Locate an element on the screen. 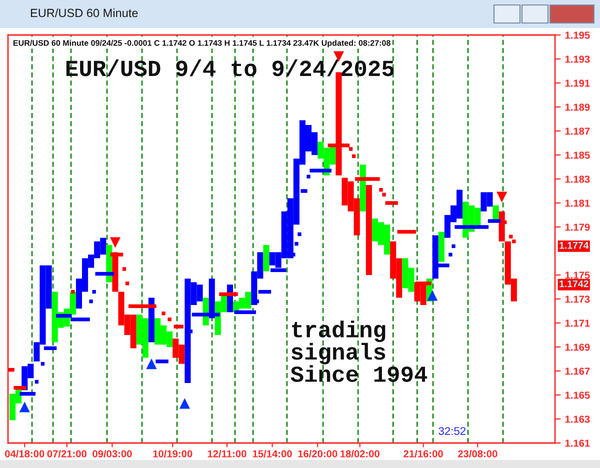 The width and height of the screenshot is (600, 468). y-tick-label: 1.195 is located at coordinates (577, 35).